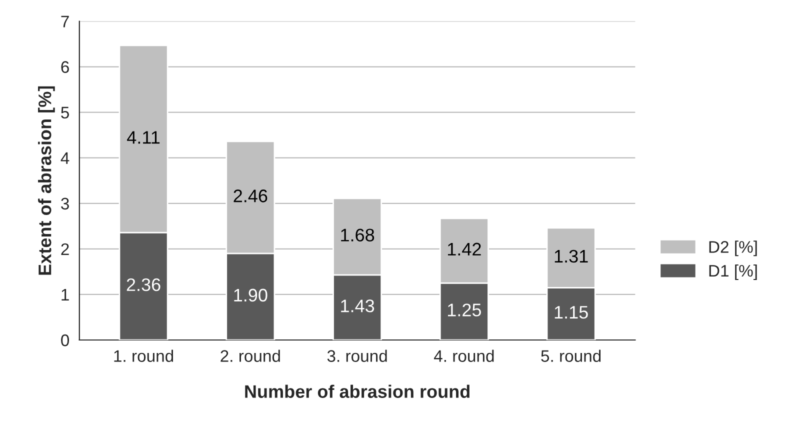  What do you see at coordinates (143, 137) in the screenshot?
I see `data-label: 4.11` at bounding box center [143, 137].